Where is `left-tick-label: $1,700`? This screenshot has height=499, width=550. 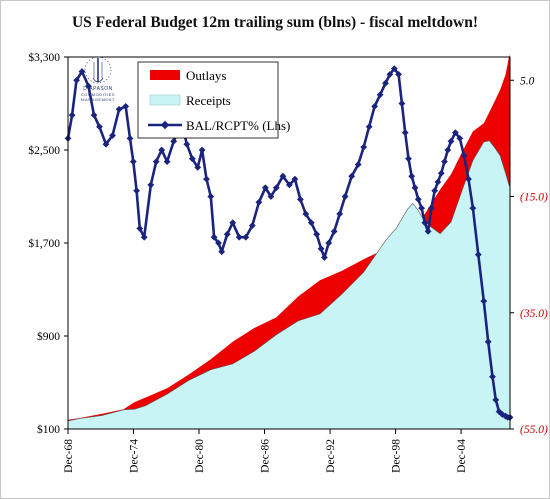 left-tick-label: $1,700 is located at coordinates (44, 243).